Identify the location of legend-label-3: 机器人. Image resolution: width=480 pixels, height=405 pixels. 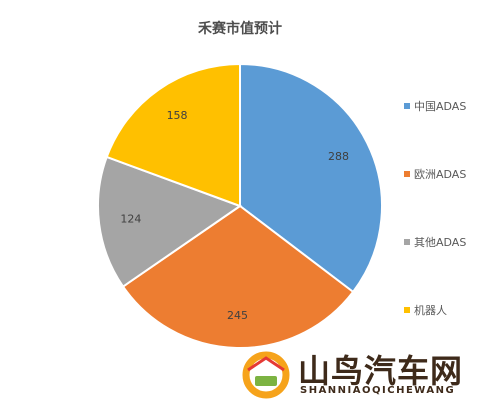
(430, 310).